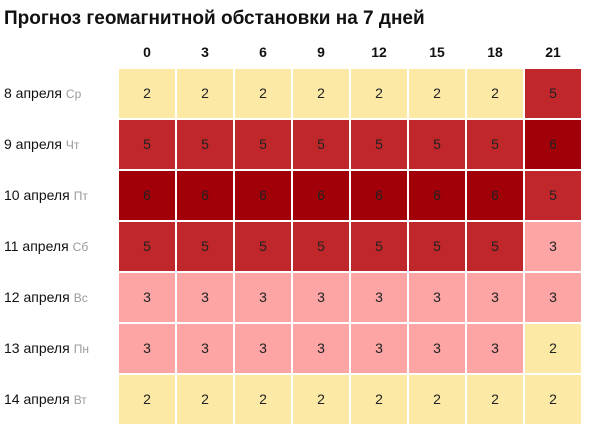  I want to click on row-date: 10 апреля, so click(37, 195).